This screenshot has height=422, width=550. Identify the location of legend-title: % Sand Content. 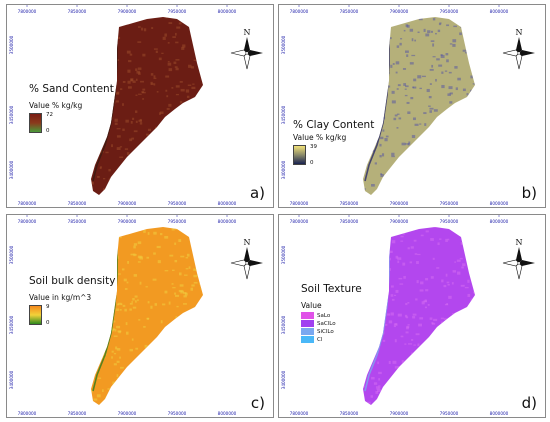
(71, 89).